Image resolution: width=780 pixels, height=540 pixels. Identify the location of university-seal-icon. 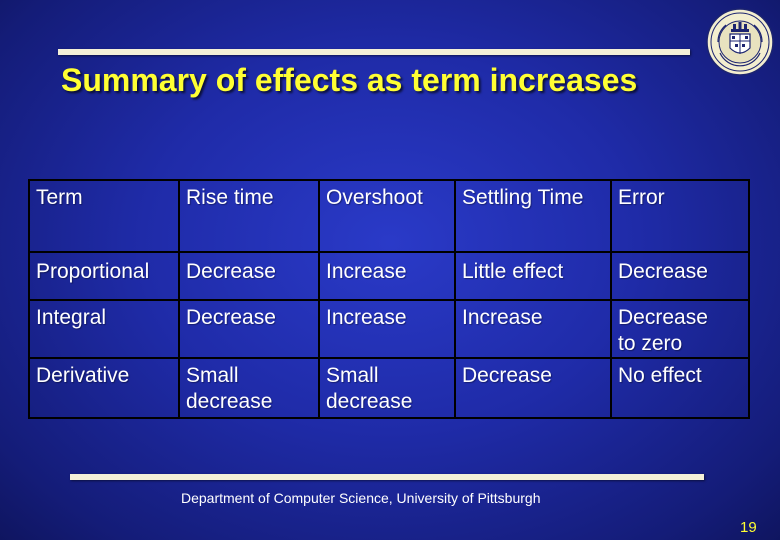
(740, 42).